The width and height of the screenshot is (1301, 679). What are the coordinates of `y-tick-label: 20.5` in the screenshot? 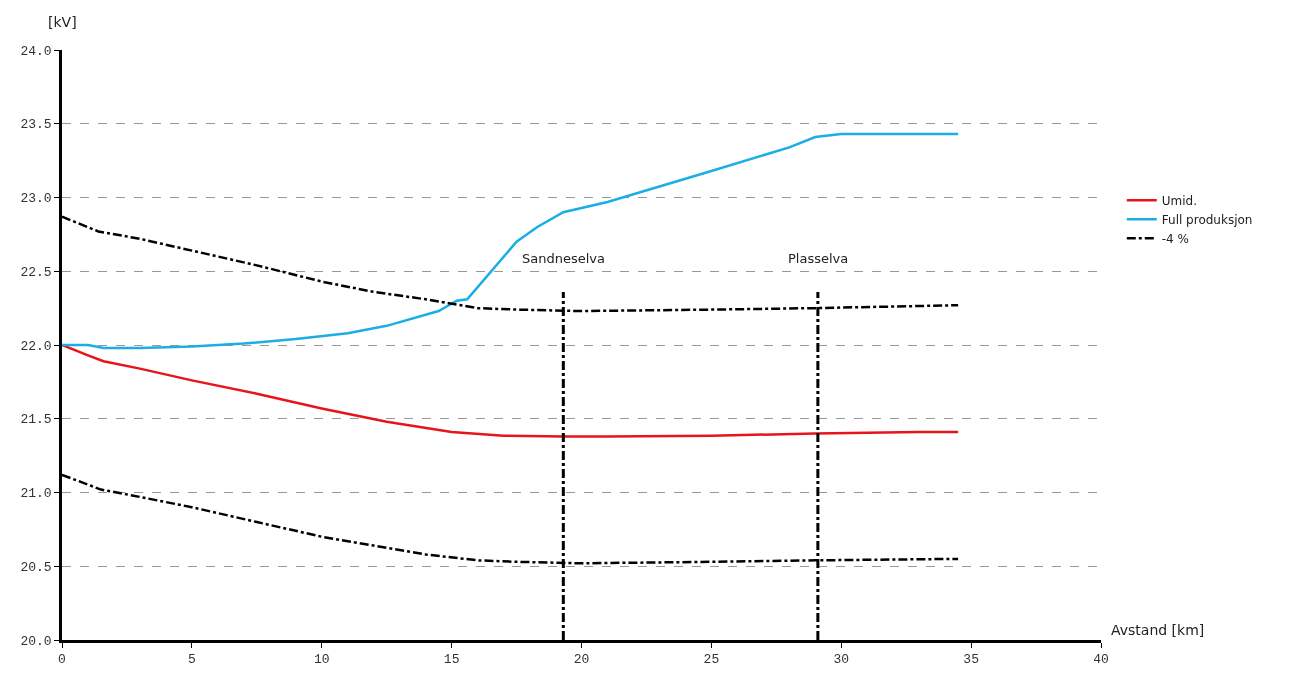 It's located at (36, 567).